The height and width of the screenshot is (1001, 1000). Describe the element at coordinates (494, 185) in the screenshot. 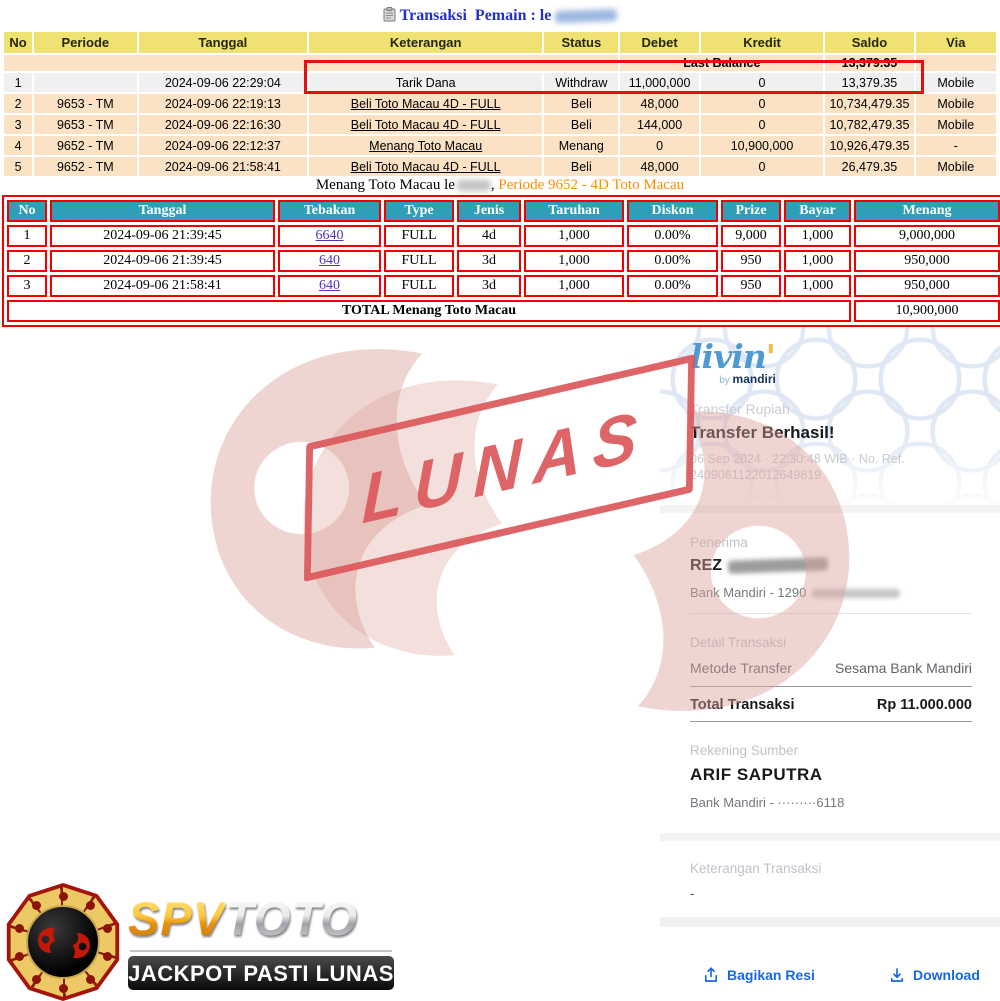

I see `menang-title-comma: ,` at that location.